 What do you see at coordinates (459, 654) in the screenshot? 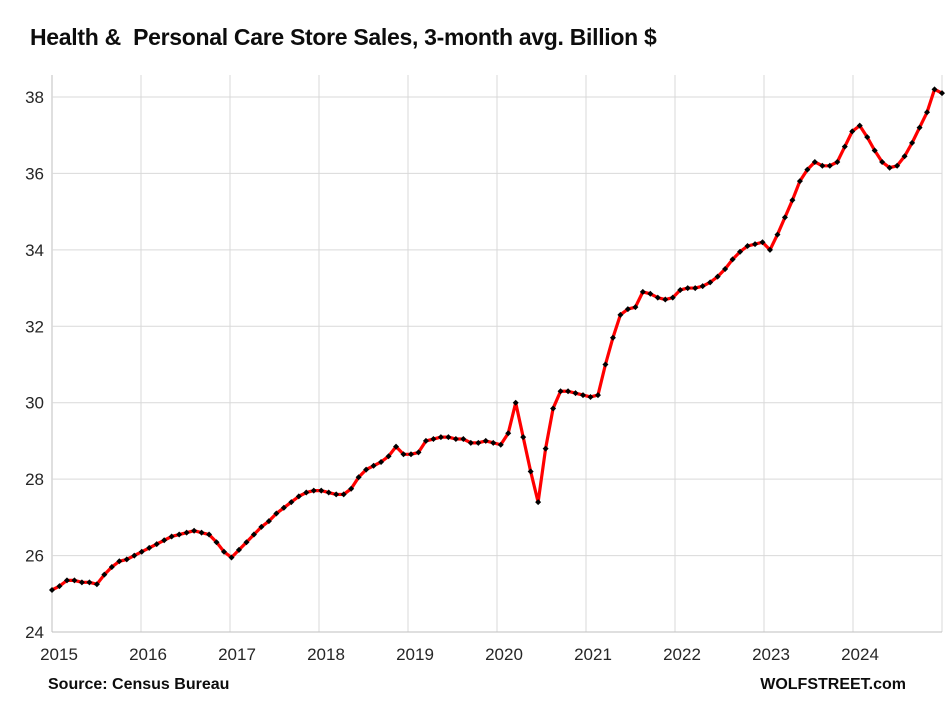
I see `x-axis-labels: 2015 2016 2017 2018 2019 2020 2021 2022 2023 2024` at bounding box center [459, 654].